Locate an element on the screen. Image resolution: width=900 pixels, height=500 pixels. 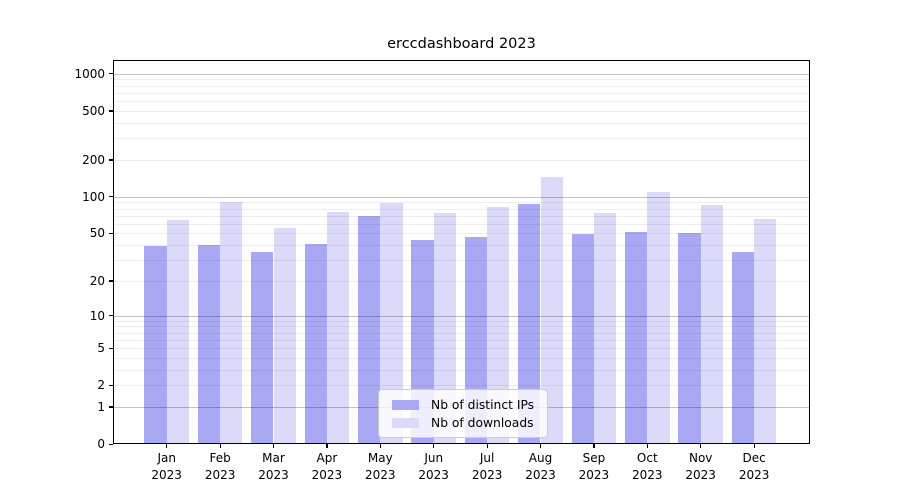
bar-downloads-dec is located at coordinates (765, 331).